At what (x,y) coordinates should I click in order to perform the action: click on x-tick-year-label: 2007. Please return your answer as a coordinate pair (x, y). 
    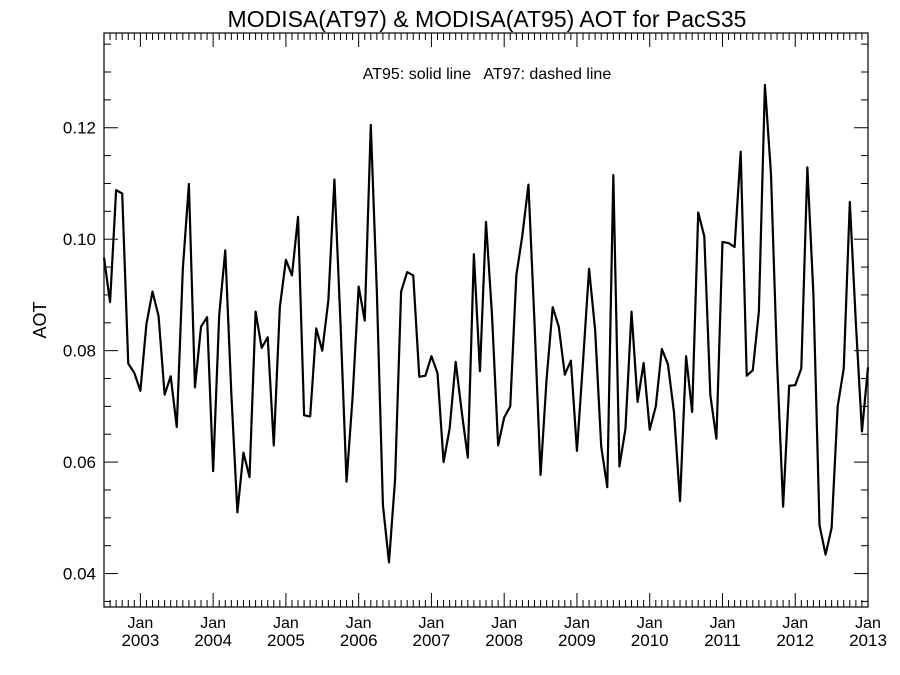
    Looking at the image, I should click on (432, 640).